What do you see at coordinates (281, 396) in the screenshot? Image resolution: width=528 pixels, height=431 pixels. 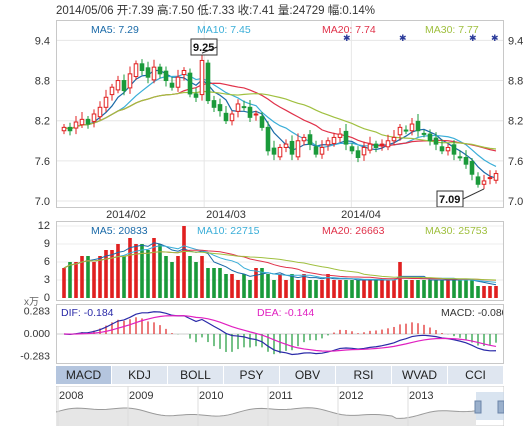 I see `year-label: 2011` at bounding box center [281, 396].